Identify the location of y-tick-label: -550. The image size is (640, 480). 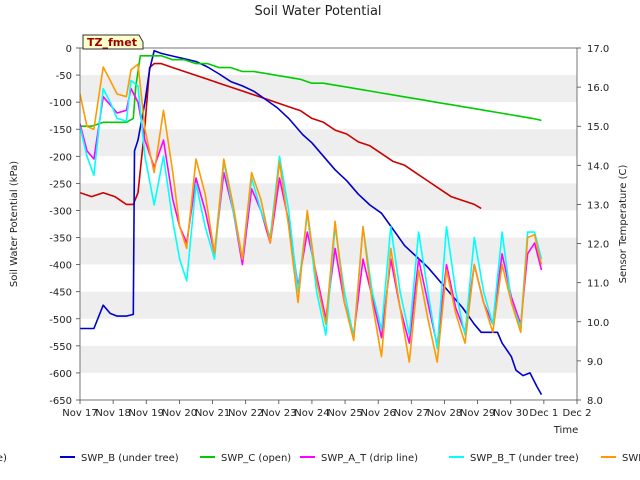
(60, 347).